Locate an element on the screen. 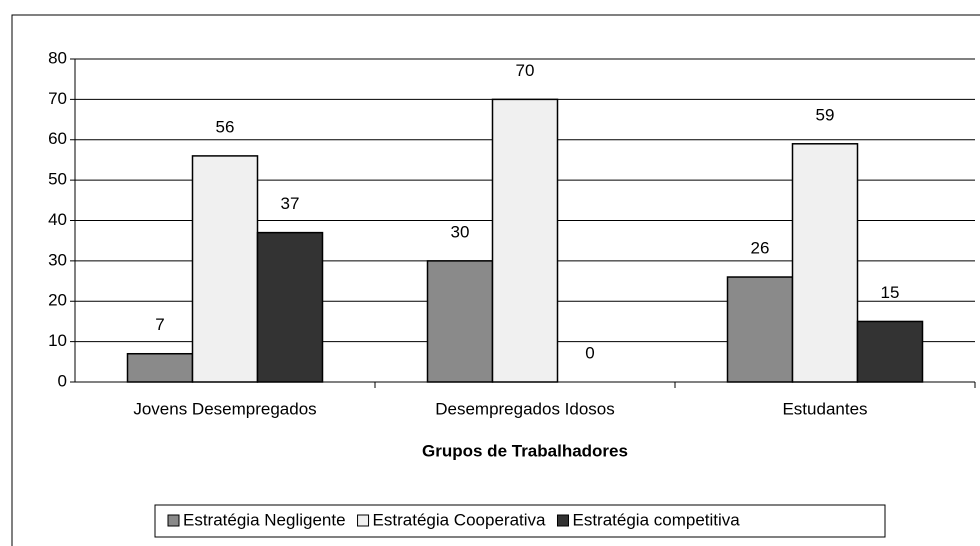  data-label: 37 is located at coordinates (290, 203).